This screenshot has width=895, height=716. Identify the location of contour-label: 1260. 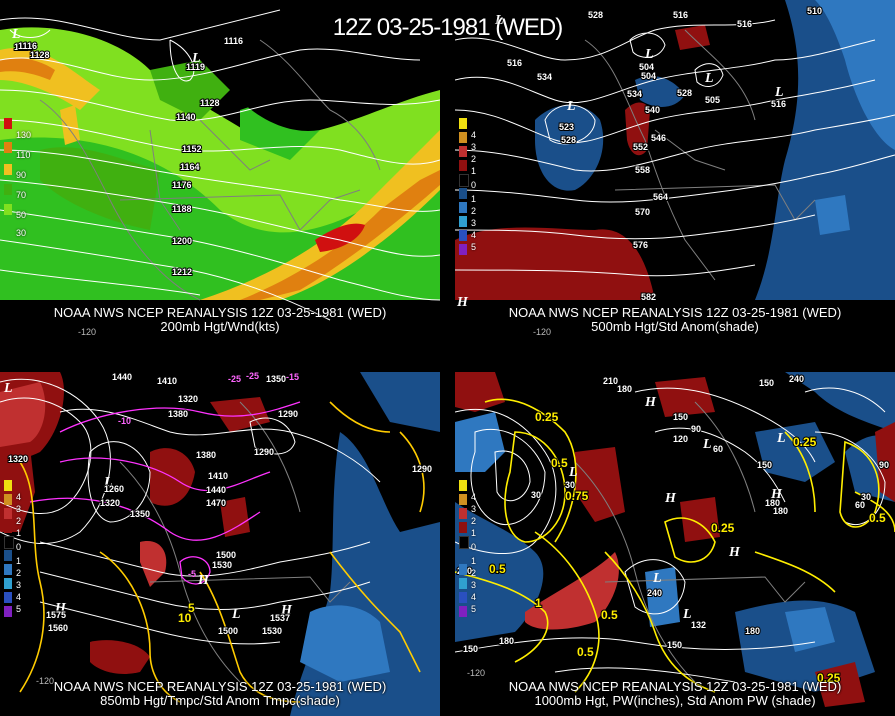
(114, 489).